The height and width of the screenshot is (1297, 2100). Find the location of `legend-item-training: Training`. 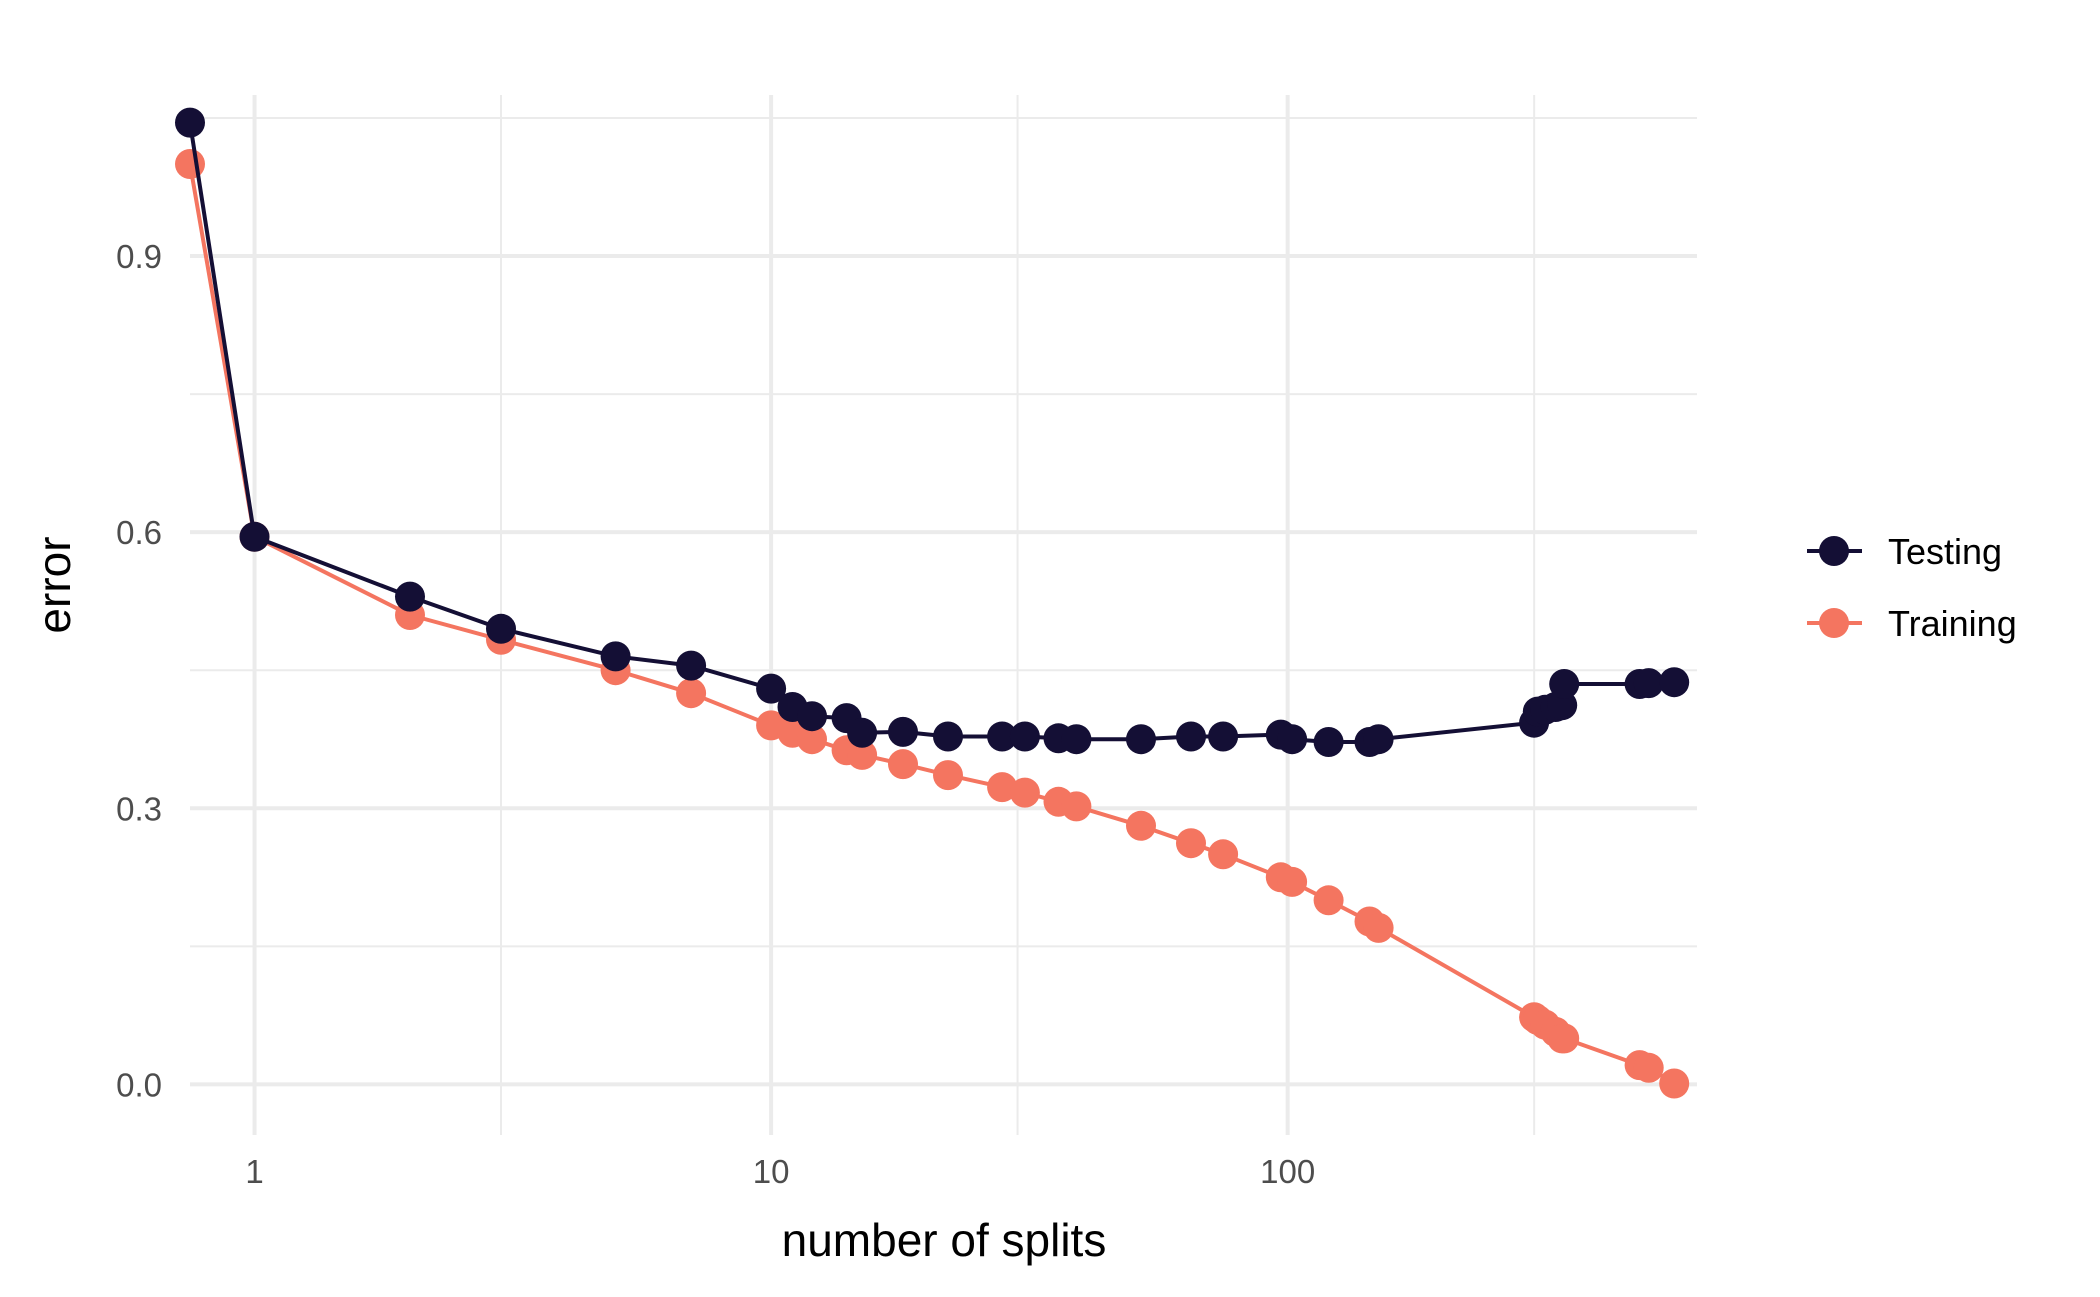

legend-item-training: Training is located at coordinates (1912, 623).